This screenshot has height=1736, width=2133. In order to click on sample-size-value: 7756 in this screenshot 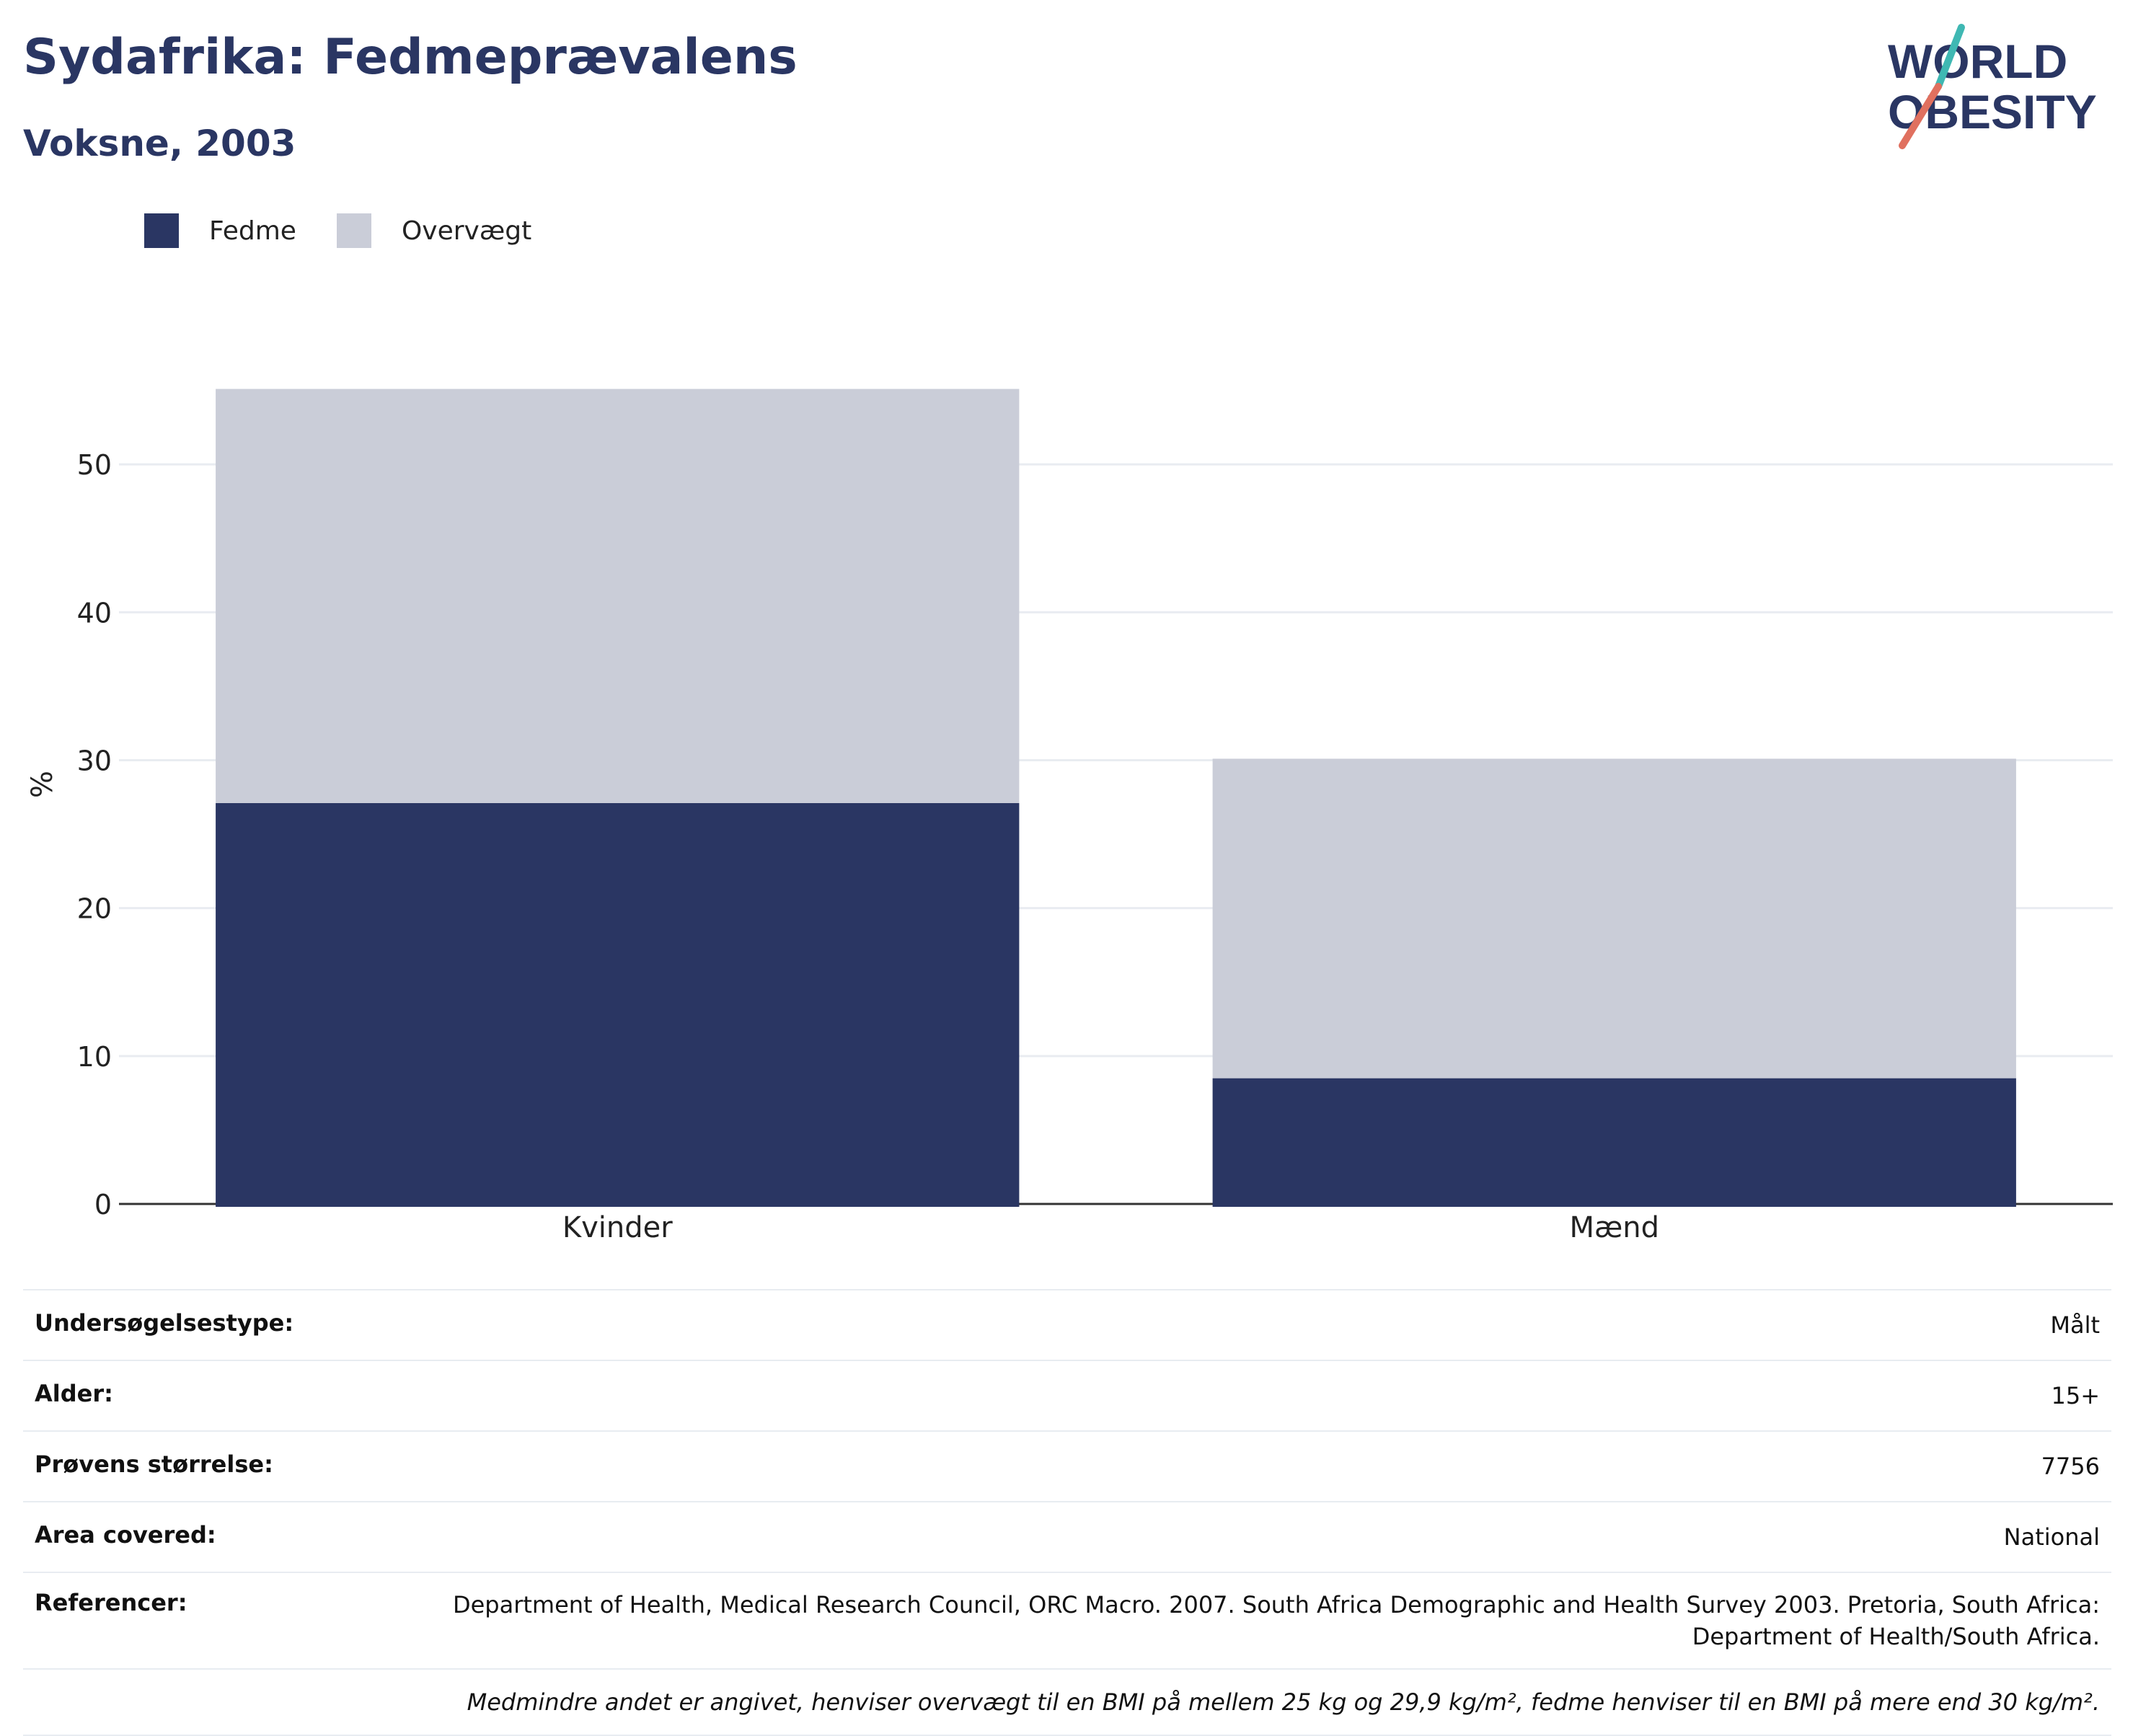, I will do `click(2070, 1466)`.